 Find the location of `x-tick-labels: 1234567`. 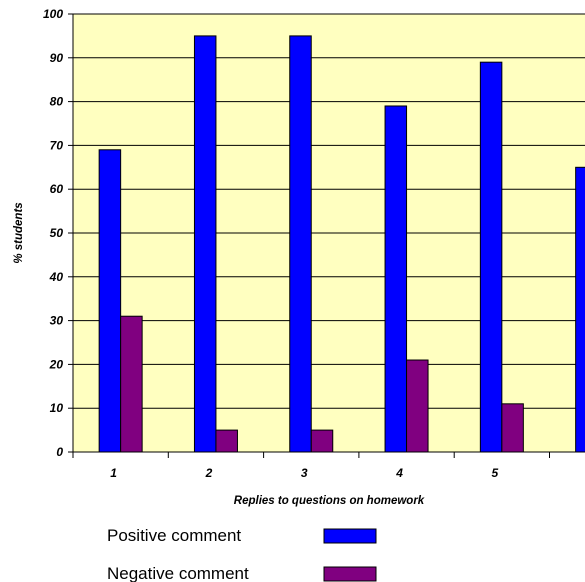

x-tick-labels: 1234567 is located at coordinates (304, 473).